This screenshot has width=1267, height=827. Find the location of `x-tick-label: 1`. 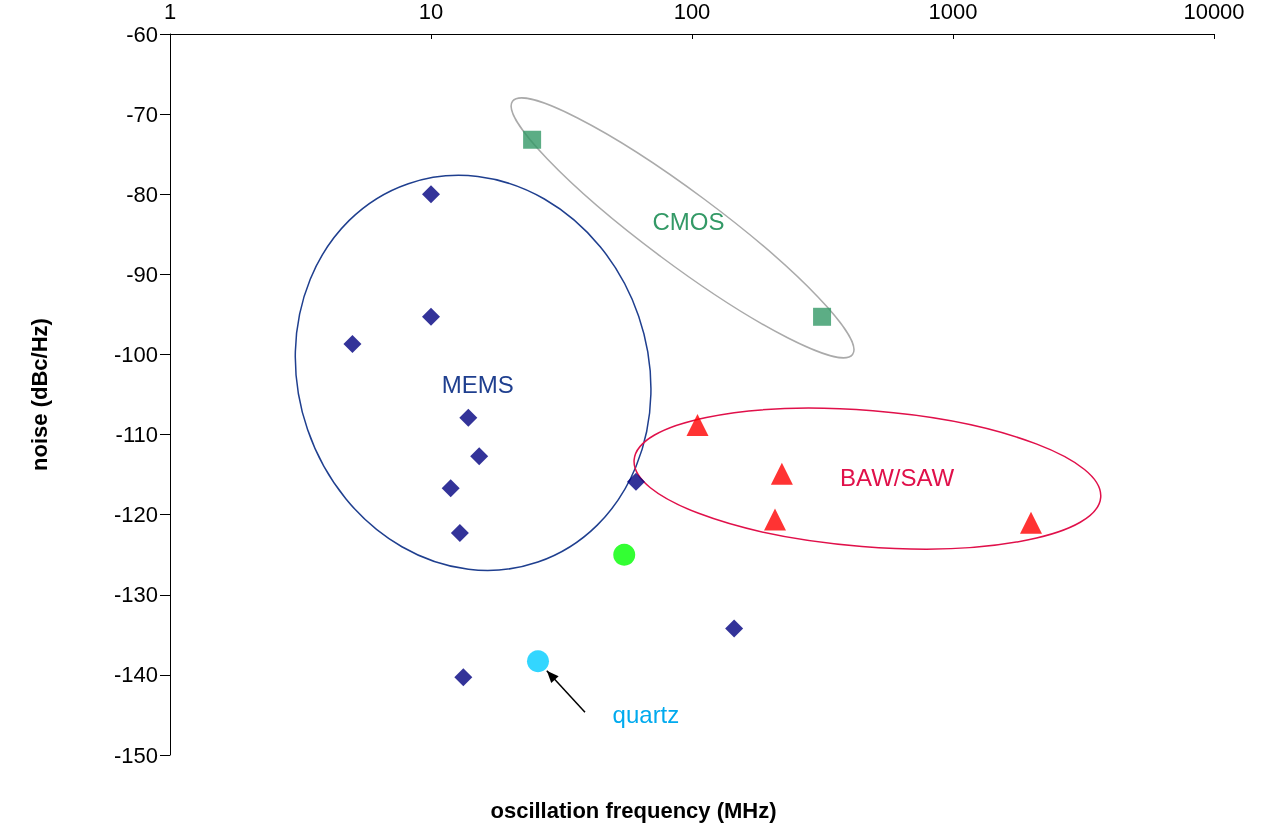

x-tick-label: 1 is located at coordinates (170, 12).